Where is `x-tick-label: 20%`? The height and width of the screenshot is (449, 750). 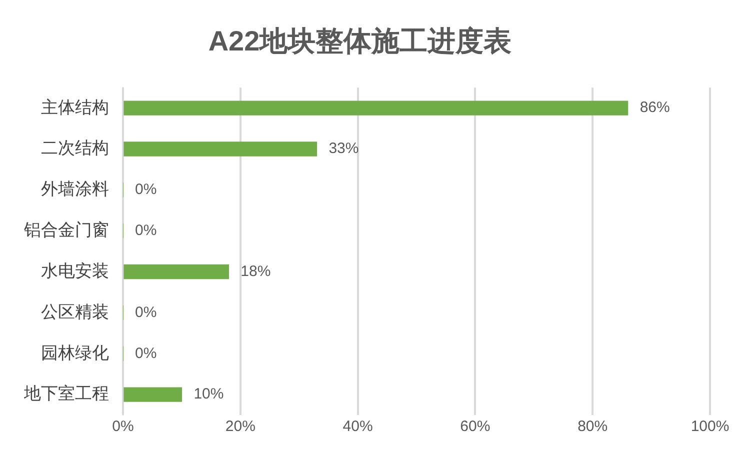
x-tick-label: 20% is located at coordinates (240, 427).